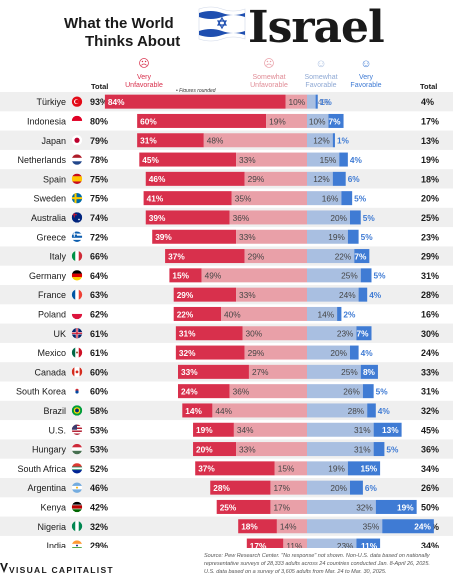 This screenshot has height=581, width=453. I want to click on favorable-total-value: 45%, so click(430, 430).